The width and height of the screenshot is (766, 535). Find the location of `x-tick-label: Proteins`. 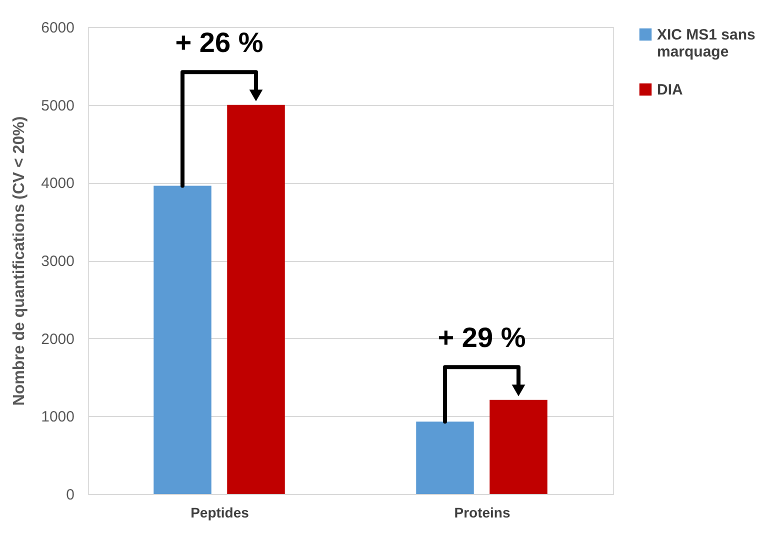

x-tick-label: Proteins is located at coordinates (482, 512).